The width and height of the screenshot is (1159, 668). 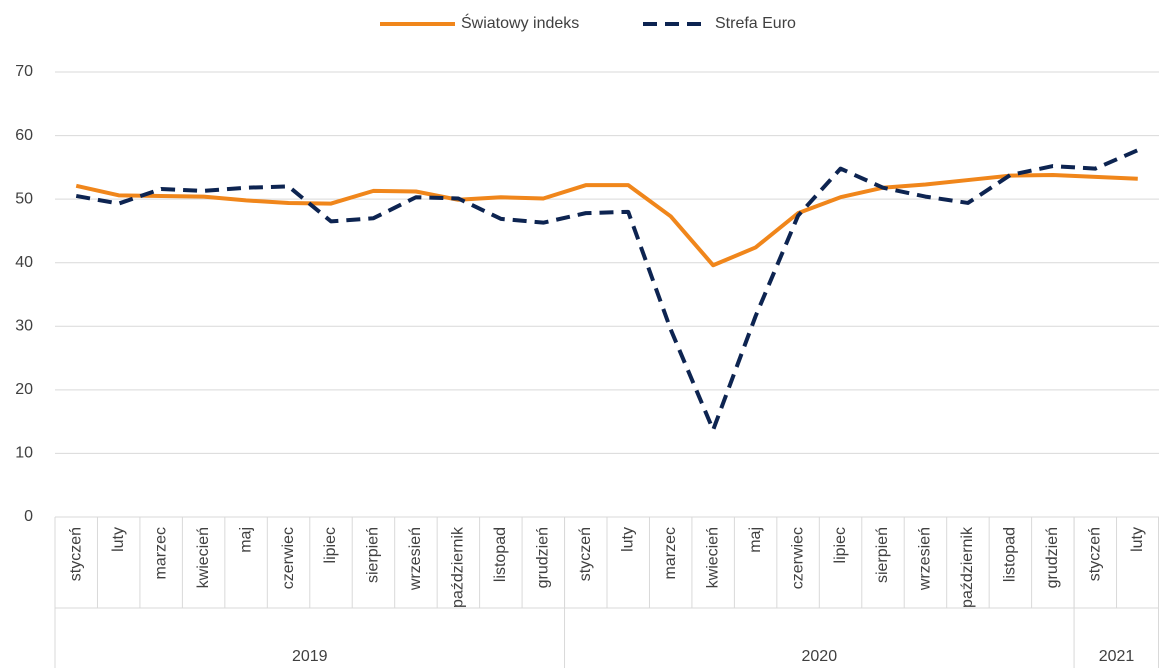 What do you see at coordinates (24, 326) in the screenshot?
I see `y-tick-label: 30` at bounding box center [24, 326].